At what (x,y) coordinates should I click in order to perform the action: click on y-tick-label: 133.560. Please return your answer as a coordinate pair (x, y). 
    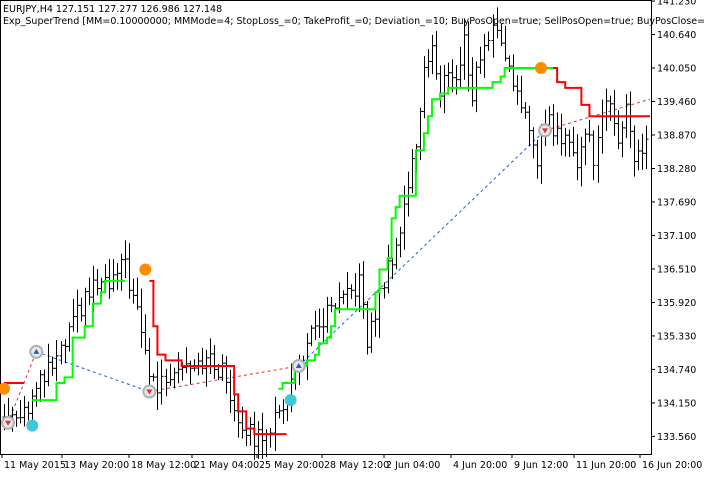
    Looking at the image, I should click on (676, 437).